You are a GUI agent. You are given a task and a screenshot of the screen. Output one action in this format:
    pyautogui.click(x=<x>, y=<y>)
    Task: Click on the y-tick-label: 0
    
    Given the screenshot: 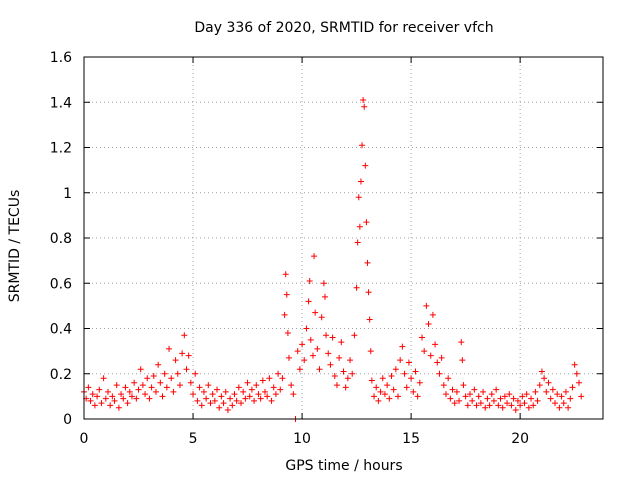 What is the action you would take?
    pyautogui.click(x=67, y=420)
    